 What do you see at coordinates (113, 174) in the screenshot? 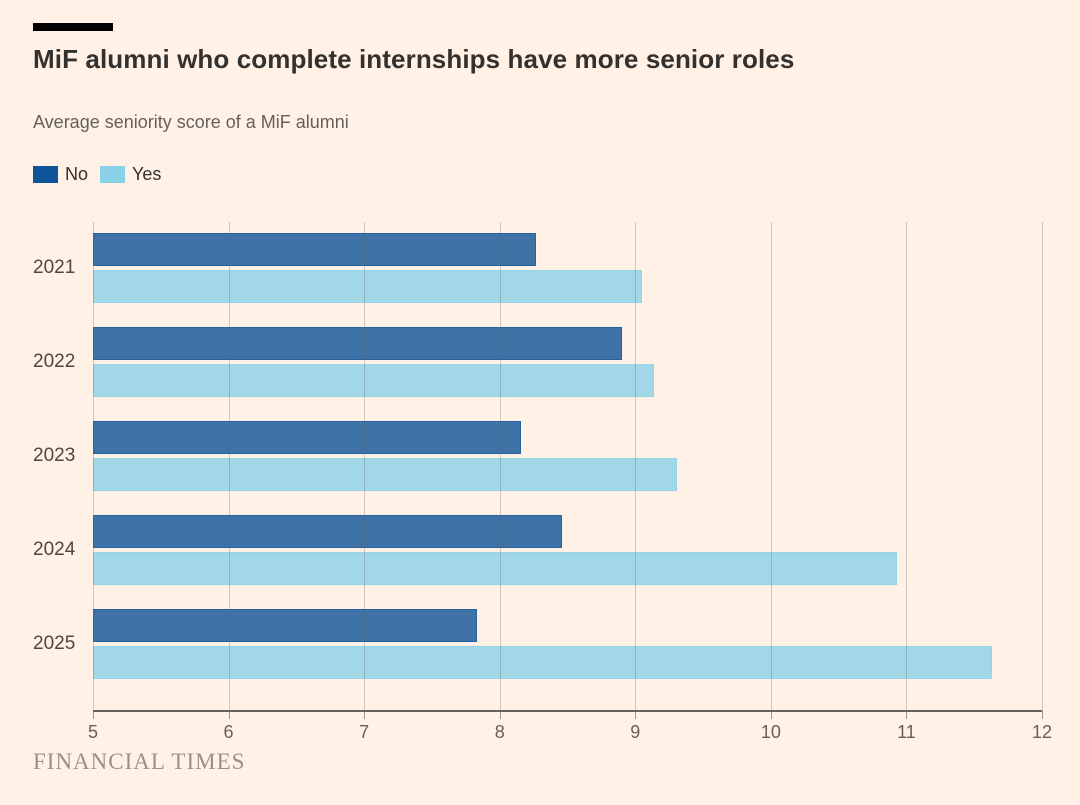
I see `legend-swatch-yes` at bounding box center [113, 174].